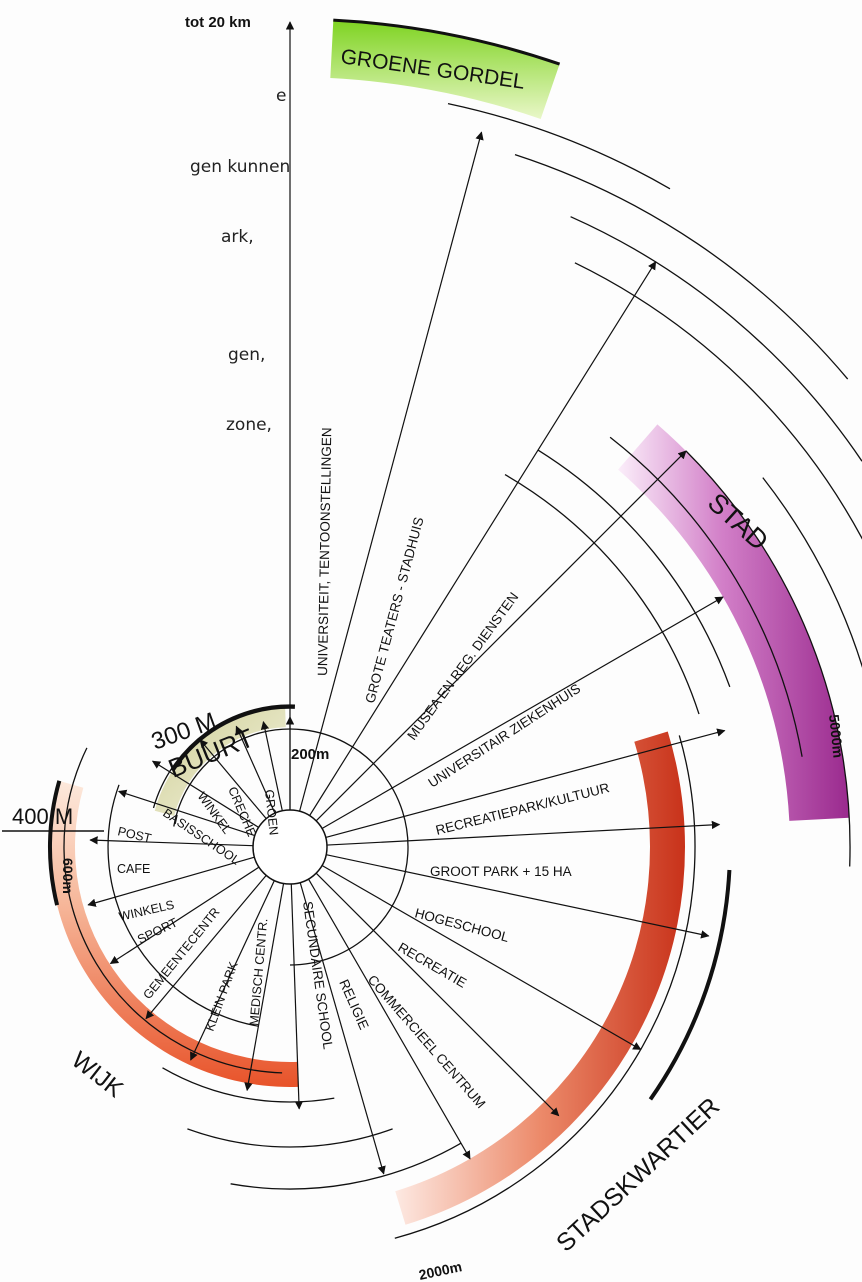  I want to click on band-wijk, so click(174, 933).